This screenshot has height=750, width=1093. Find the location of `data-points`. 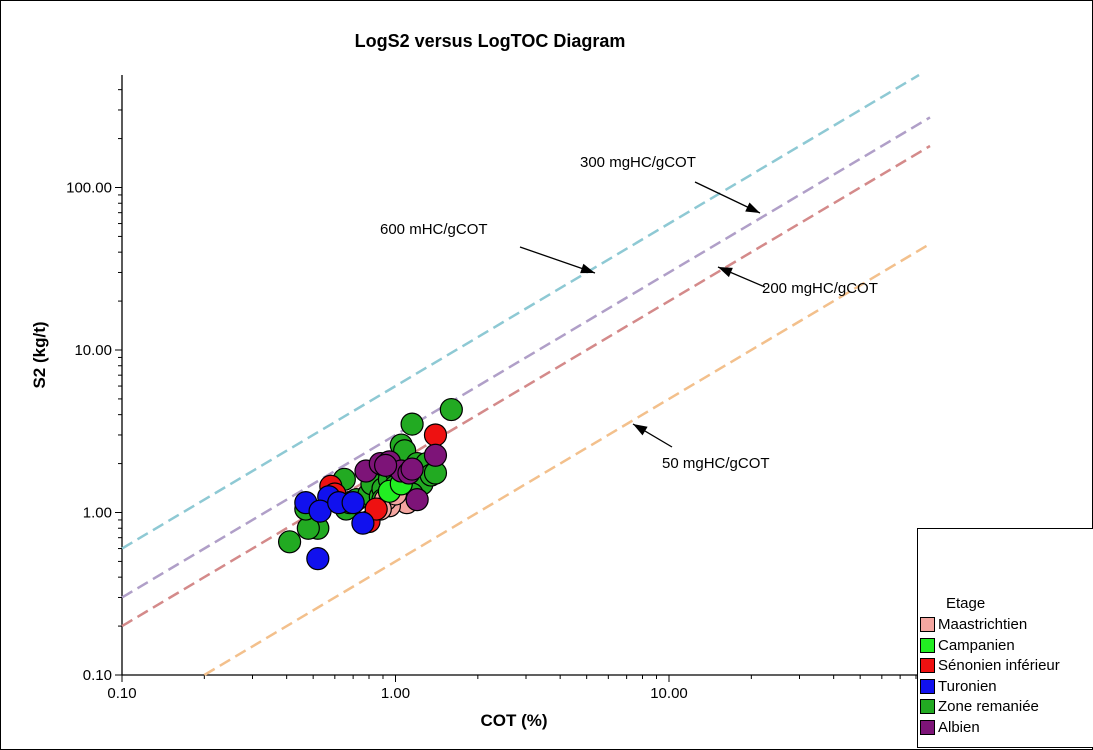

data-points is located at coordinates (370, 484).